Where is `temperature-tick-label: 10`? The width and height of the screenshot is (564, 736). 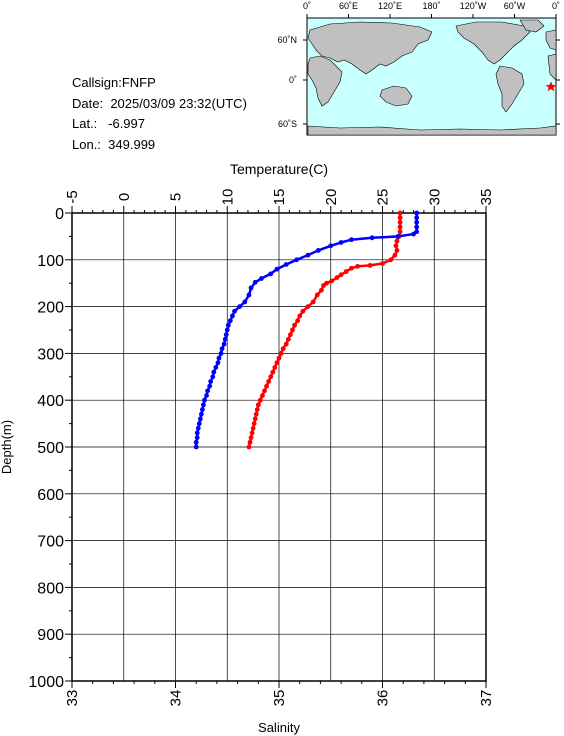
temperature-tick-label: 10 is located at coordinates (227, 197).